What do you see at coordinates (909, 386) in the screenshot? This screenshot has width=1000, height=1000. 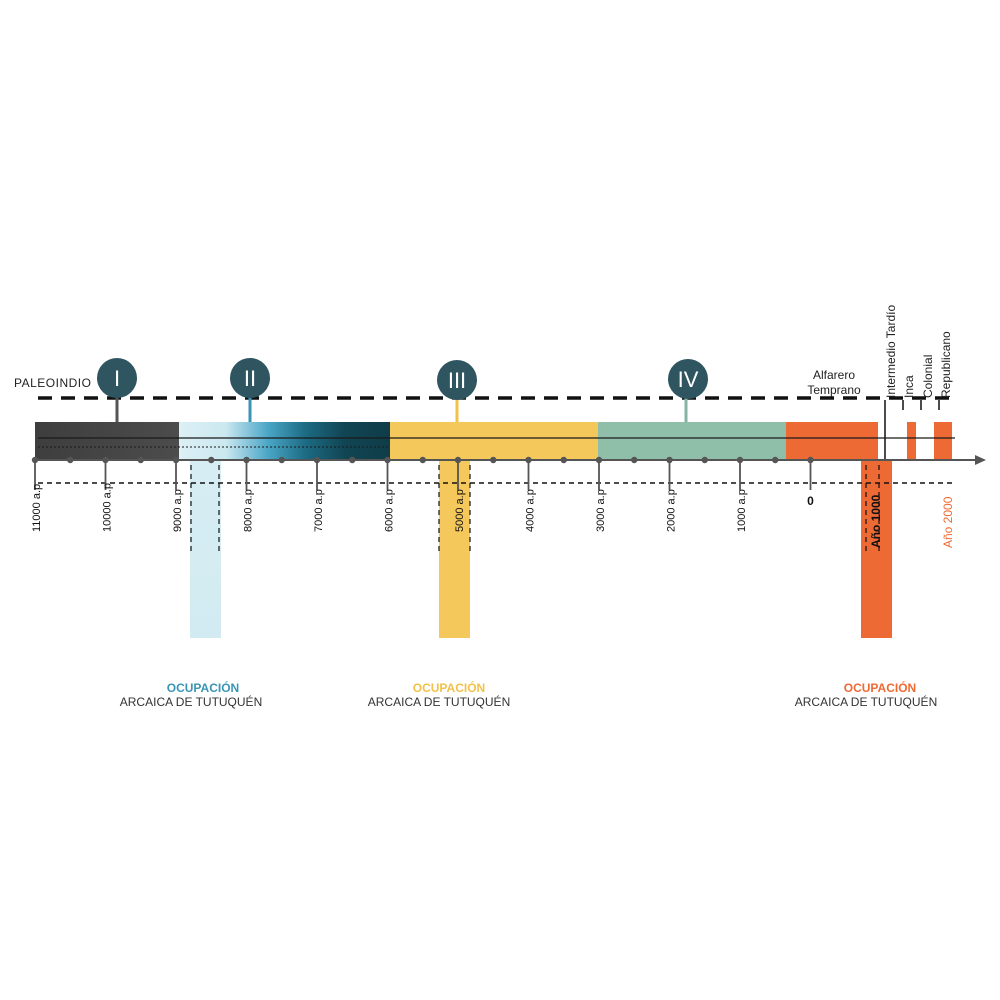 I see `inca-label: Inca` at bounding box center [909, 386].